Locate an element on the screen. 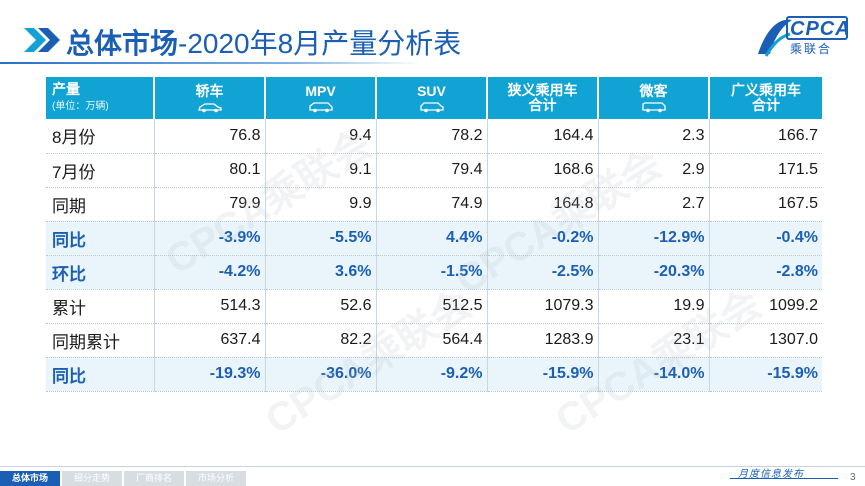 This screenshot has height=486, width=865. table-cell: 2.7 is located at coordinates (653, 204).